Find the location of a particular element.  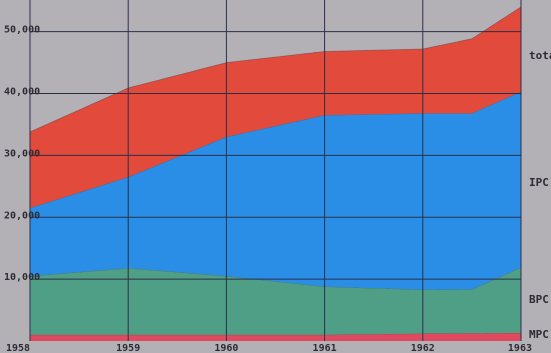

x-tick-labels: 1958 1959 1960 1961 1962 1963 is located at coordinates (269, 348).